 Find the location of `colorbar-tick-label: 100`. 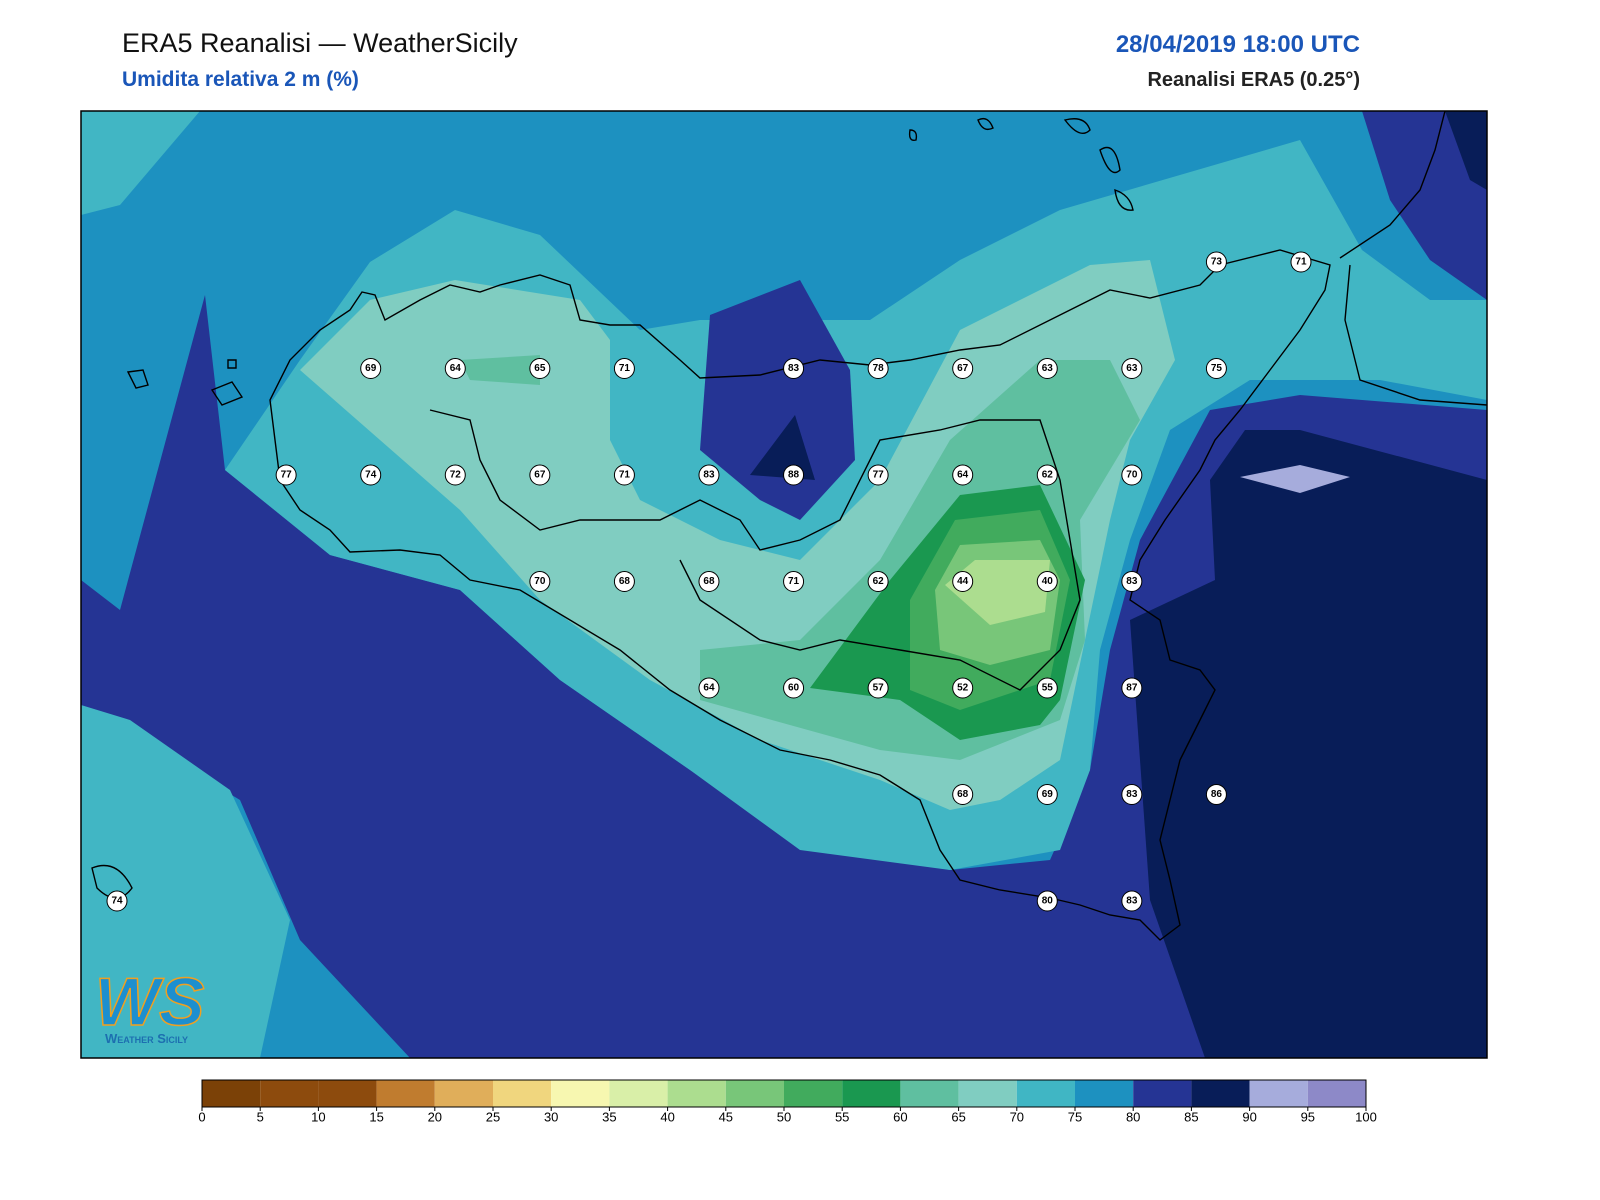

colorbar-tick-label: 100 is located at coordinates (1366, 1117).